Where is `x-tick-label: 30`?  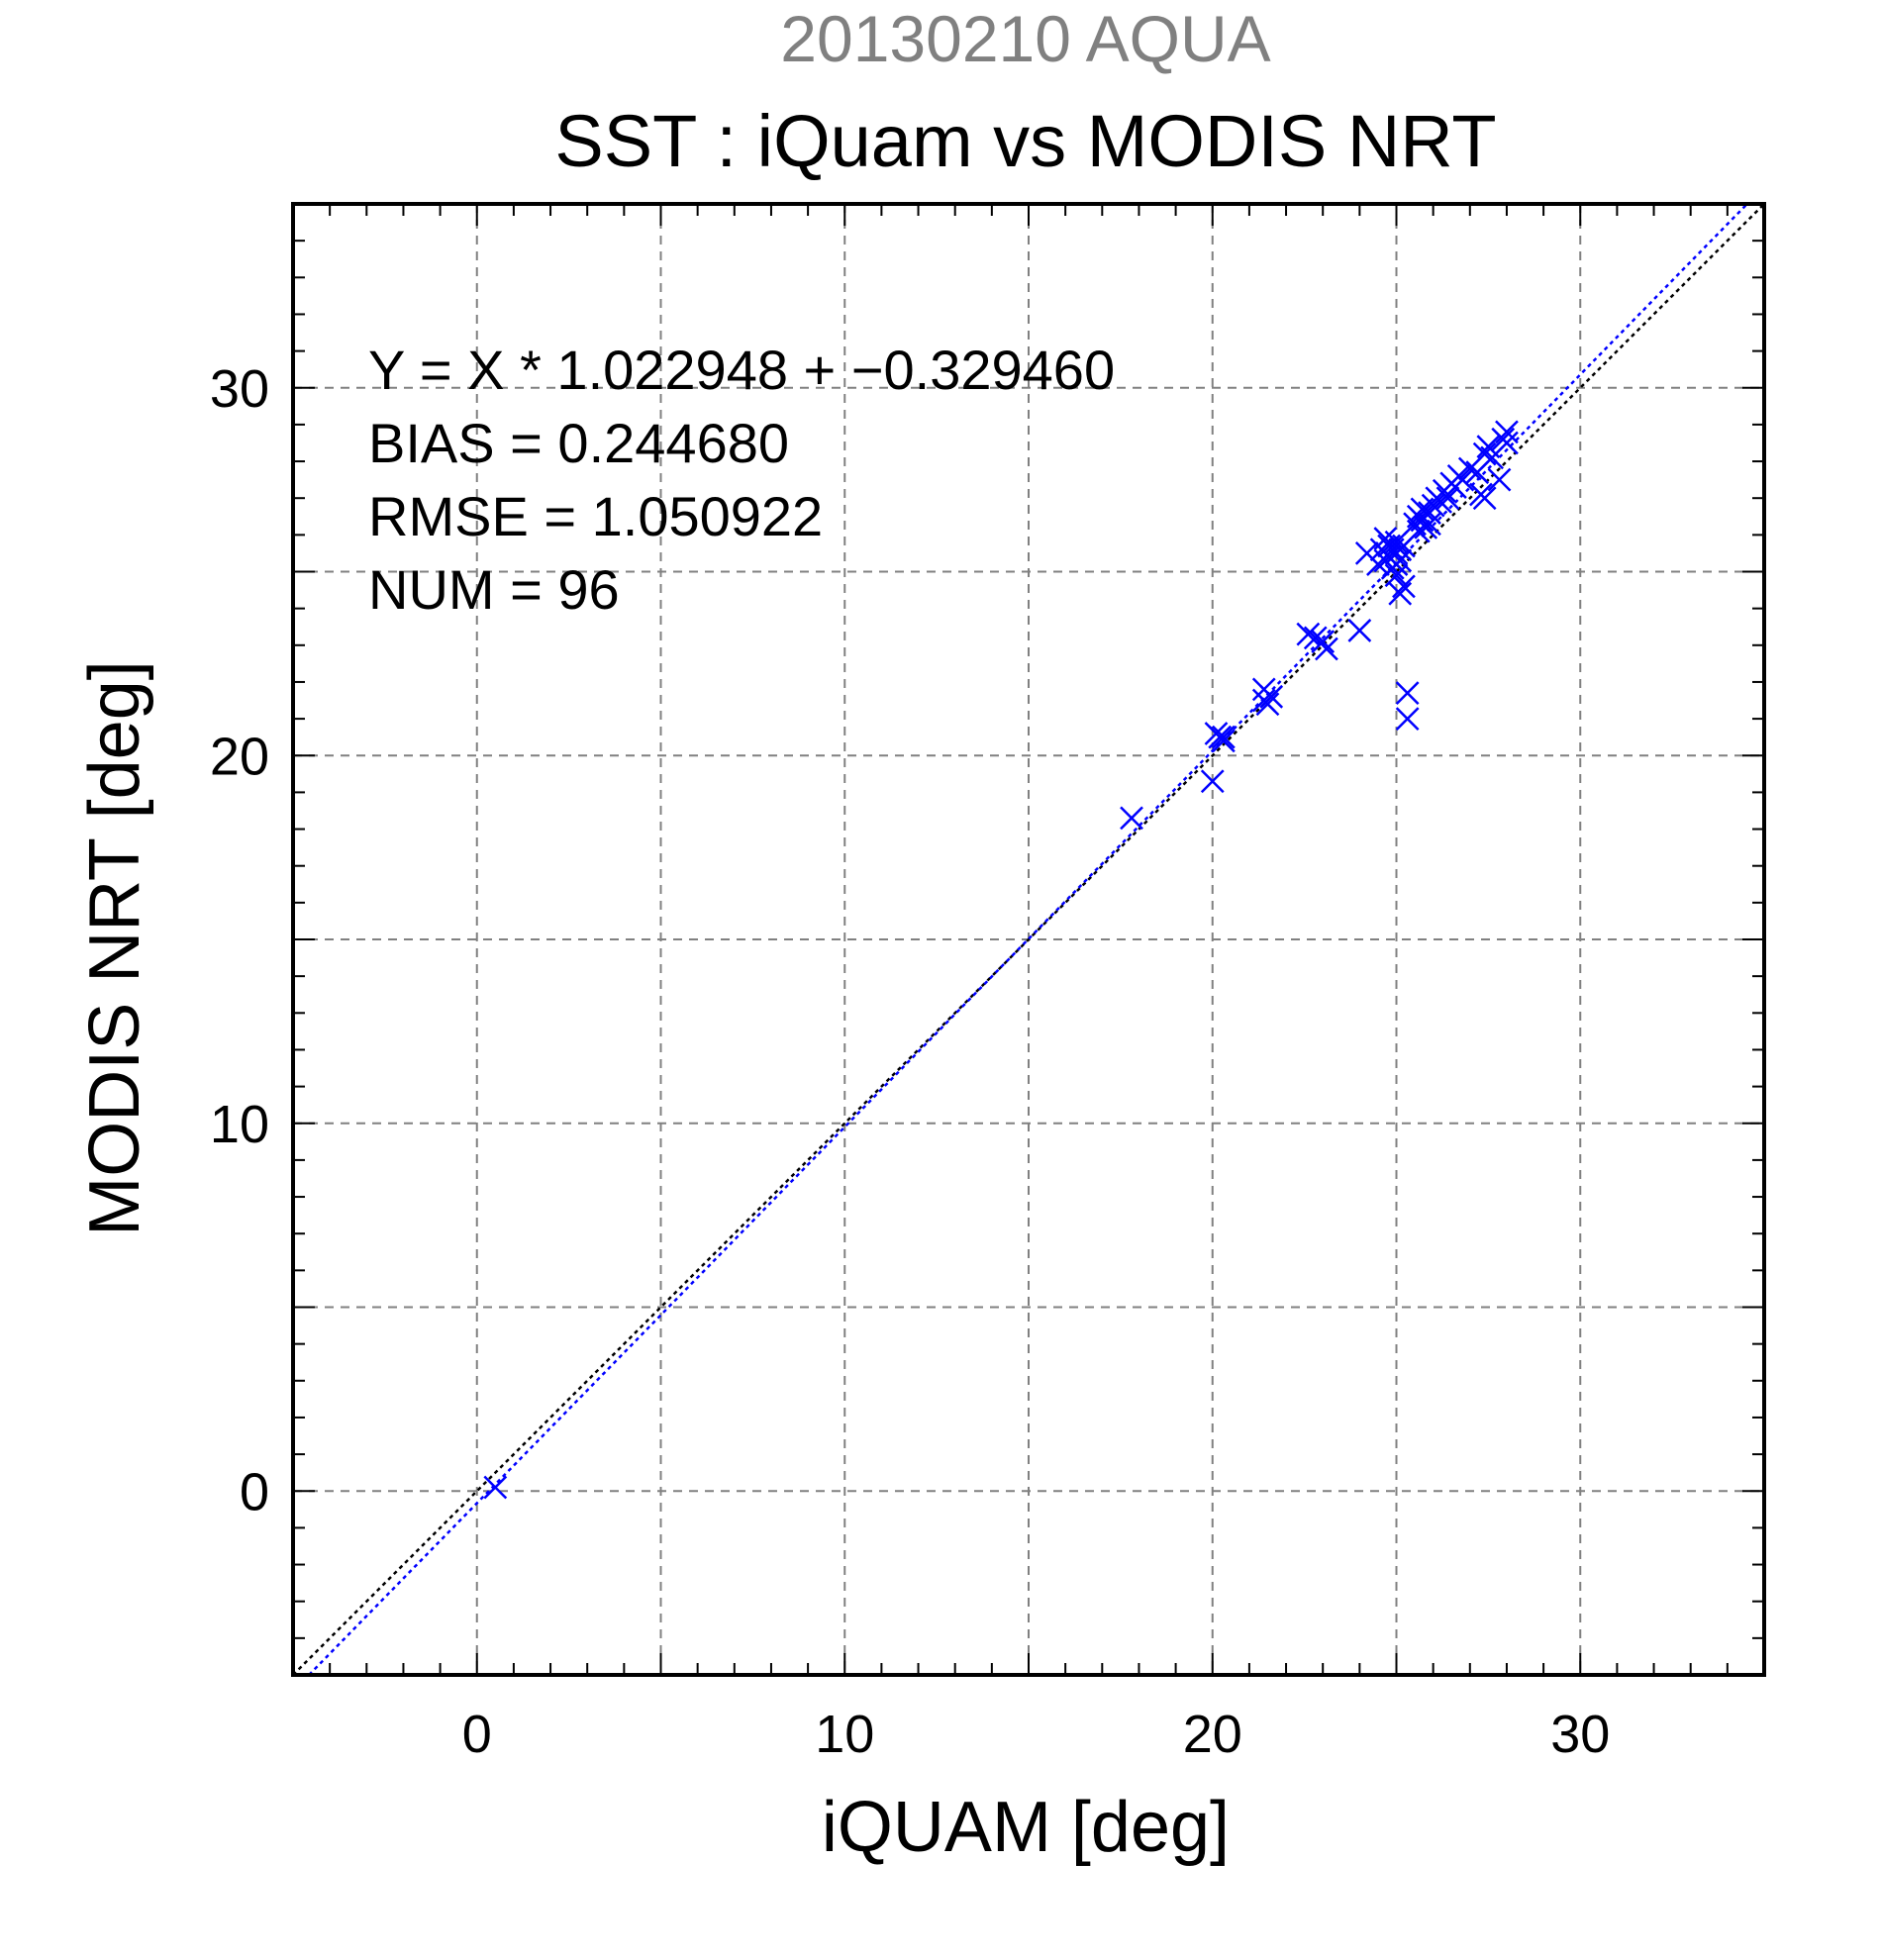 x-tick-label: 30 is located at coordinates (1580, 1734).